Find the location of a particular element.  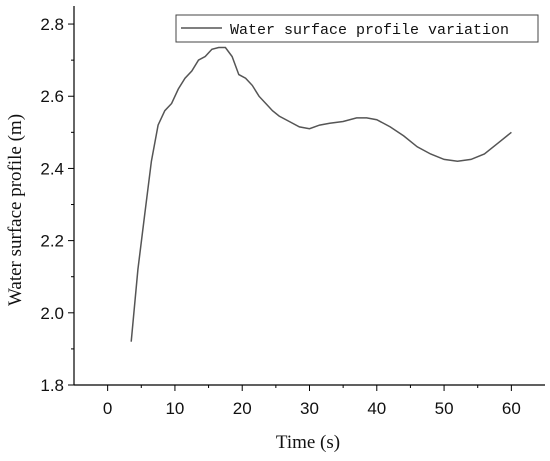

legend-box is located at coordinates (357, 28).